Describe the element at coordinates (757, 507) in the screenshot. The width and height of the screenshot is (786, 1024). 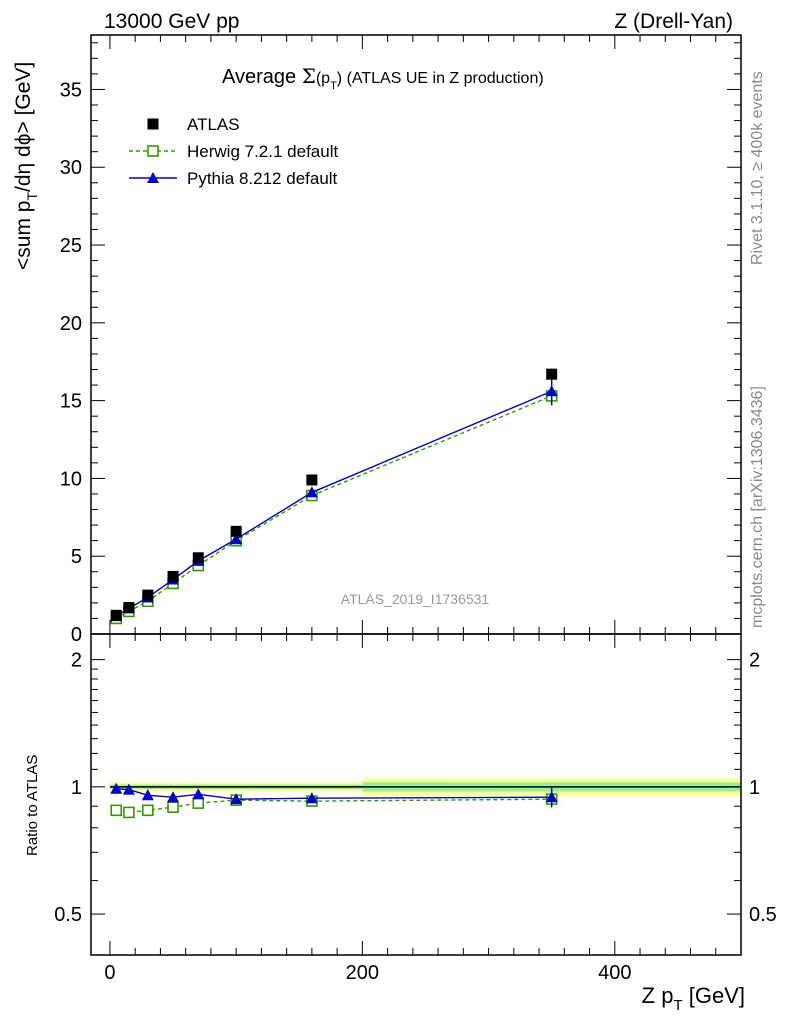
I see `source-label: mcplots.cern.ch [arXiv:1306.3436]` at that location.